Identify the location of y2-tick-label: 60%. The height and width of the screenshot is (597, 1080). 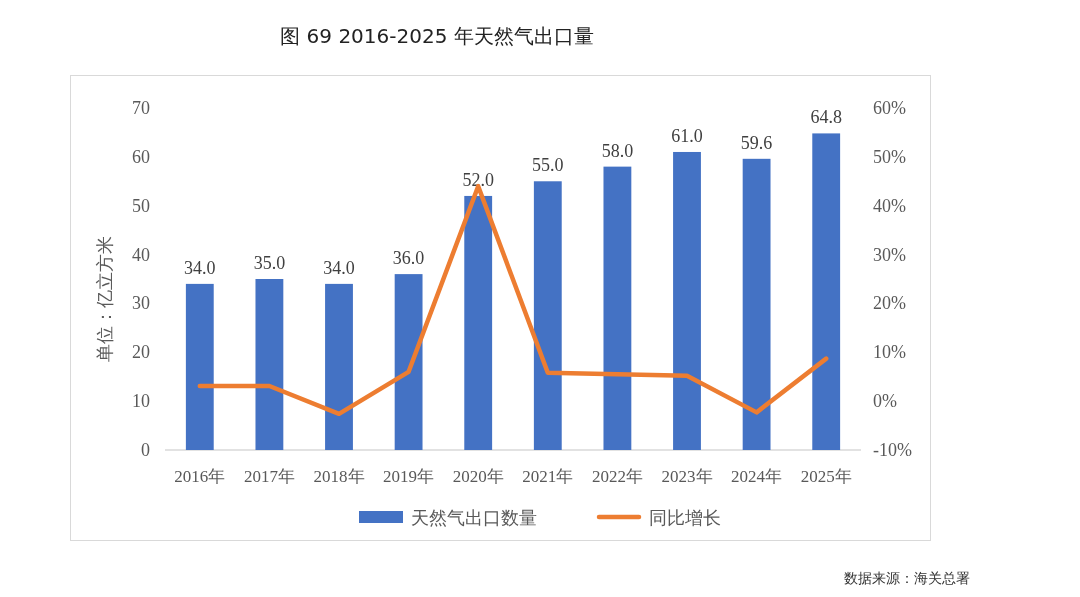
(889, 108).